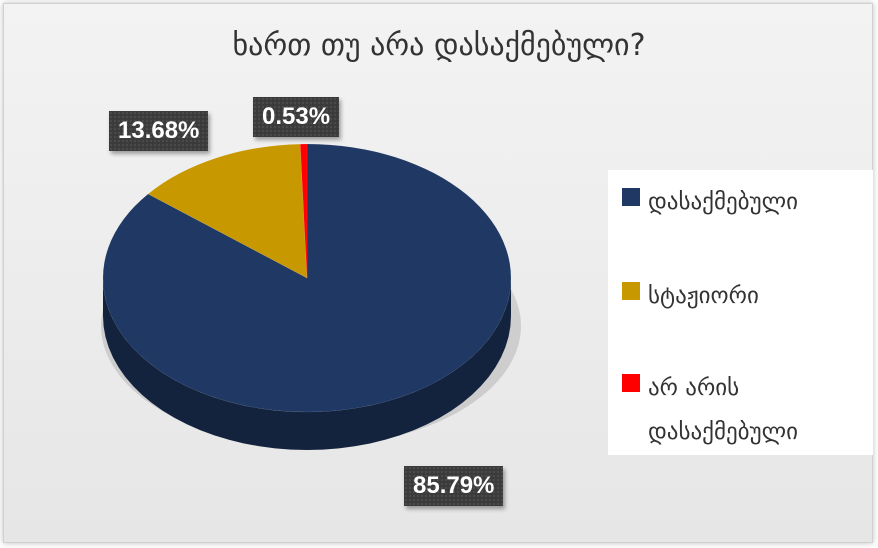 The height and width of the screenshot is (548, 878). I want to click on legend-label-intern: სტაჟიორი, so click(703, 296).